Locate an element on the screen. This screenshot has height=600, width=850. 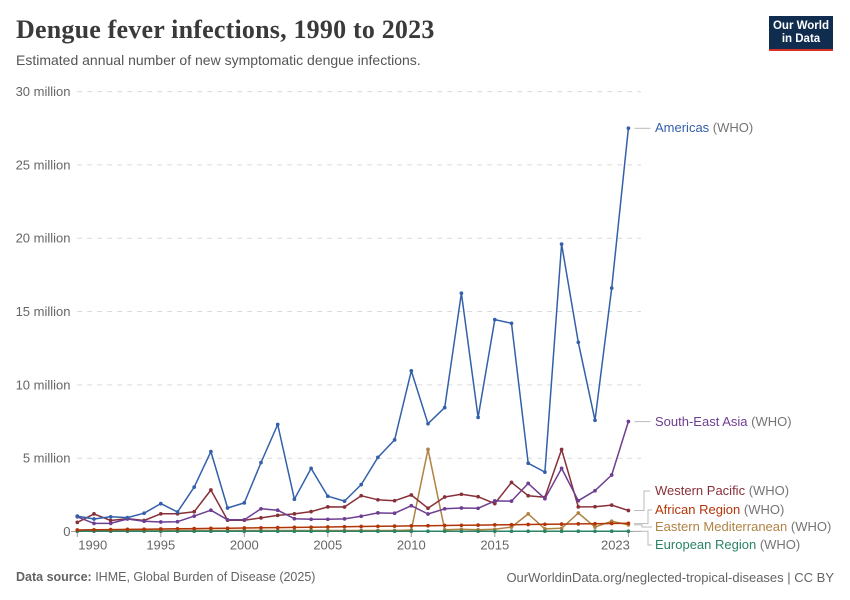
svg-text: 2000 is located at coordinates (244, 545).